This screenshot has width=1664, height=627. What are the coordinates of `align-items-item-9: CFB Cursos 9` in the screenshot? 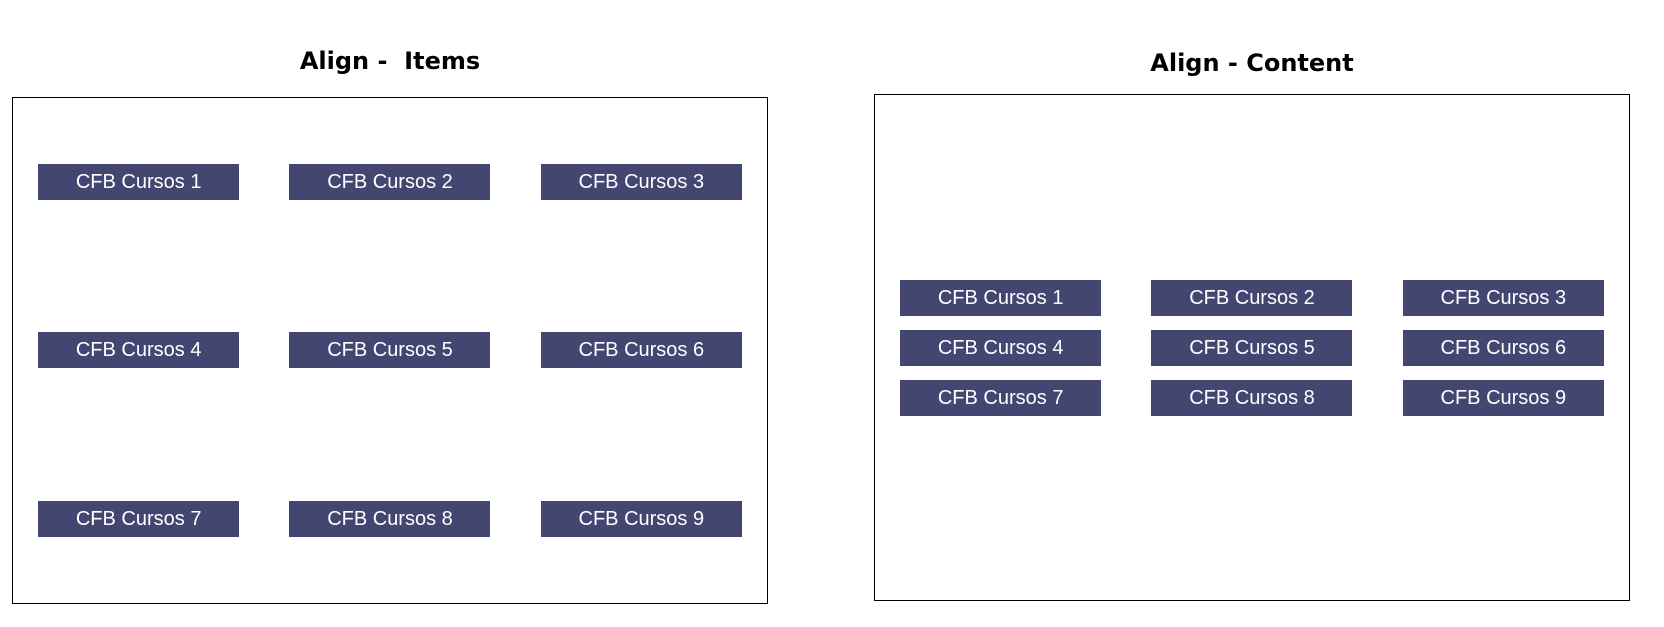 It's located at (641, 518).